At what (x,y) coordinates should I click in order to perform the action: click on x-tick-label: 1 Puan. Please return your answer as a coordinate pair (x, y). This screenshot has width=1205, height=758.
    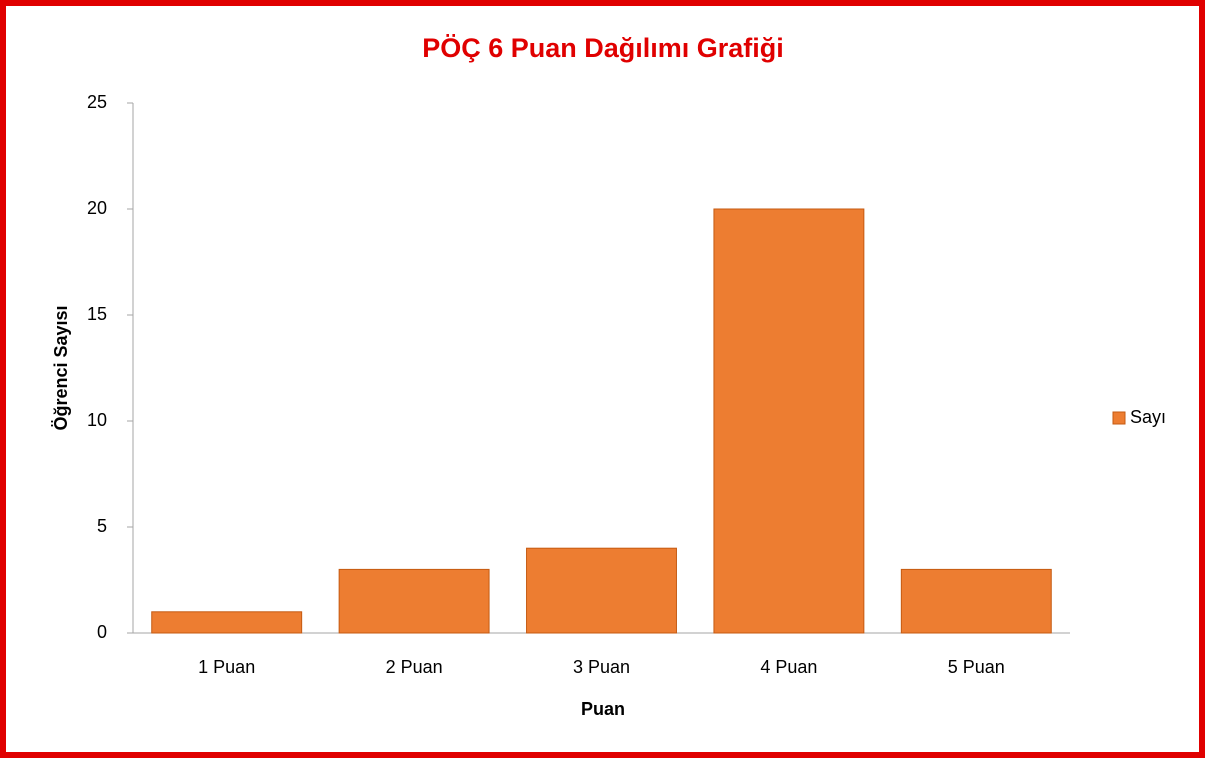
    Looking at the image, I should click on (226, 667).